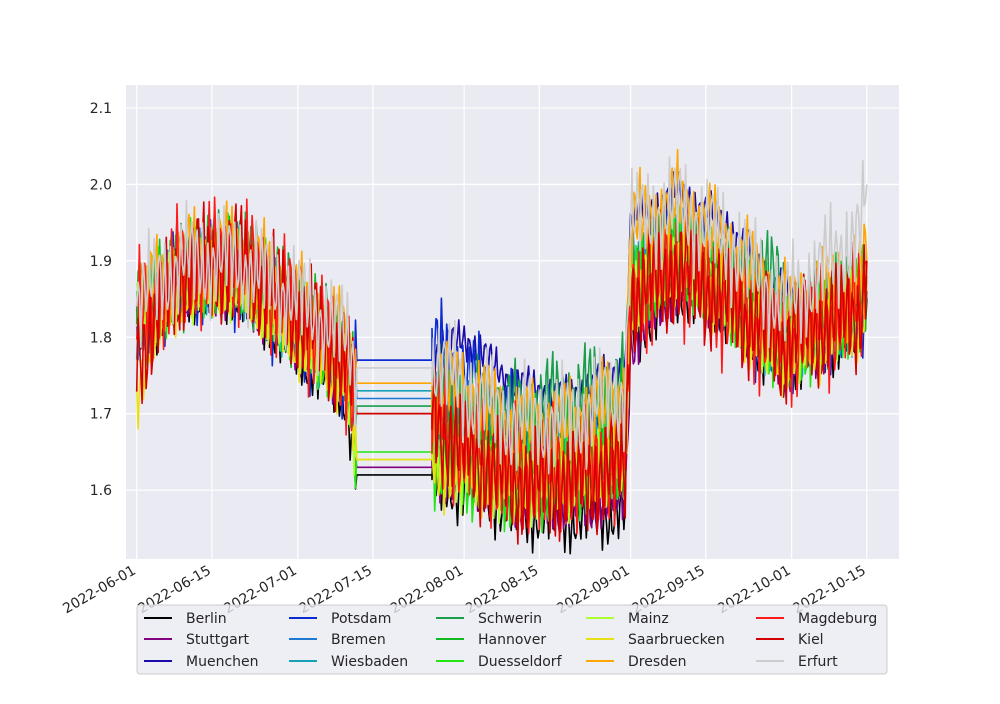 This screenshot has height=704, width=1000. What do you see at coordinates (361, 619) in the screenshot?
I see `legend-label: Potsdam` at bounding box center [361, 619].